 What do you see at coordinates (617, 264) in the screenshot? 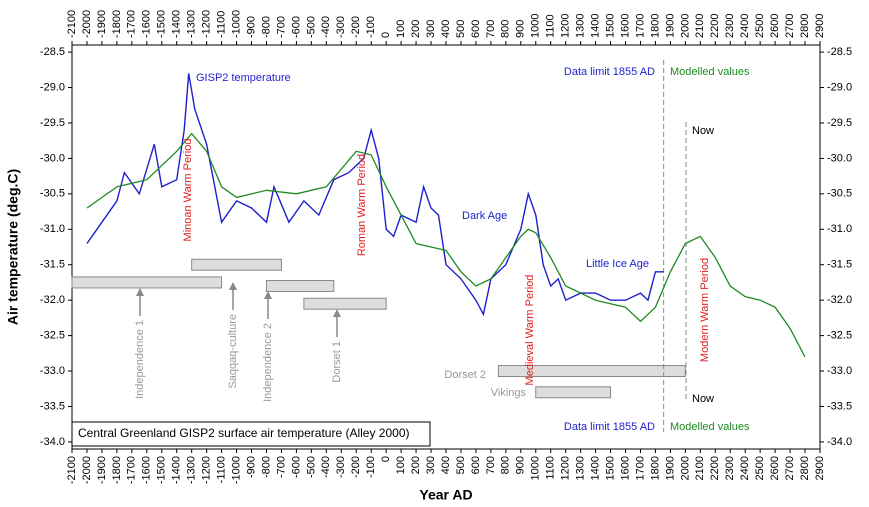
I see `annotation: Little Ice Age` at bounding box center [617, 264].